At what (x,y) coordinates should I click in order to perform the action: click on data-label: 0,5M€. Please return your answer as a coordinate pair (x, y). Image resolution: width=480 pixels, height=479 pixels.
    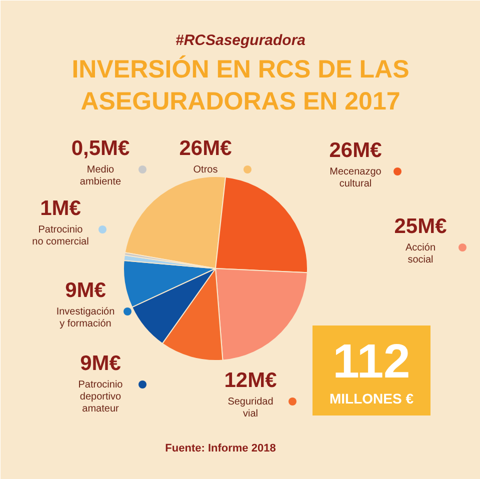
    Looking at the image, I should click on (100, 148).